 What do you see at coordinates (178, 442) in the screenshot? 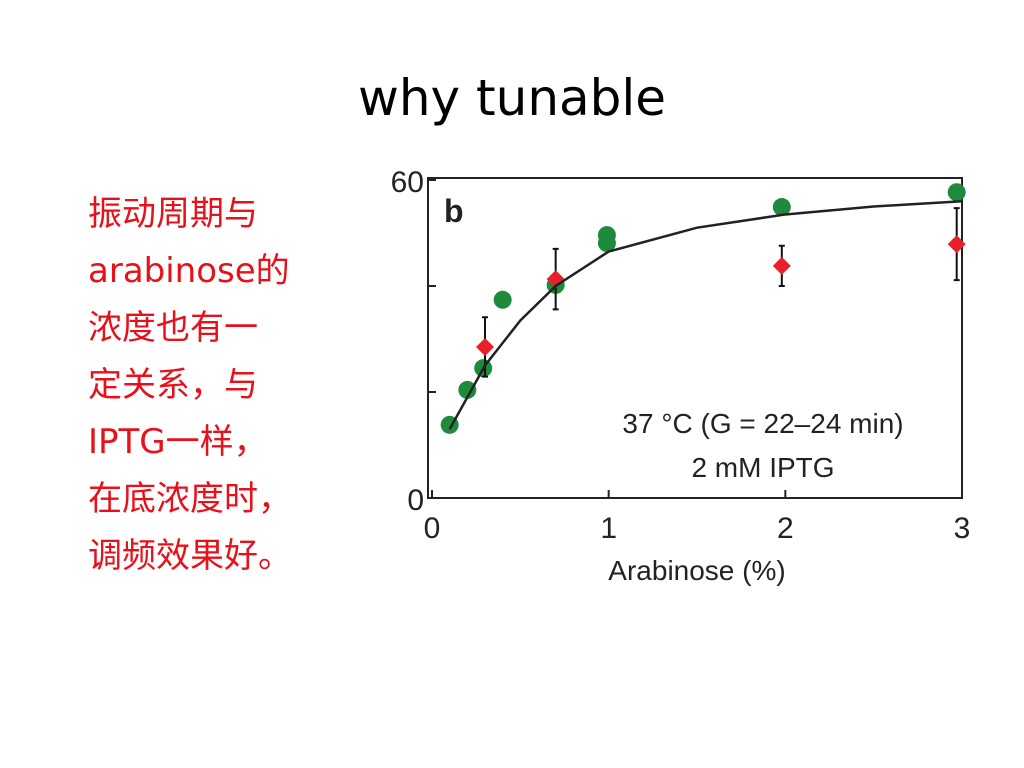
I see `note-line: IPTG一样，` at bounding box center [178, 442].